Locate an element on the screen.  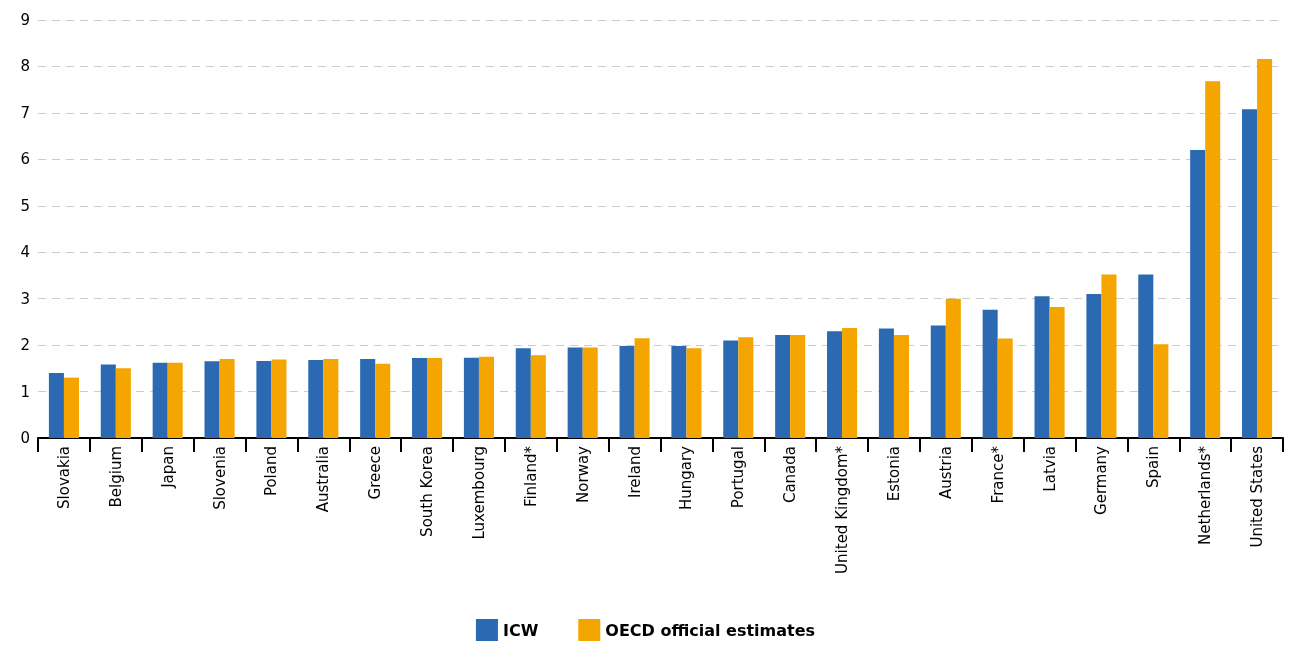
x-tick-label: Greece is located at coordinates (375, 473).